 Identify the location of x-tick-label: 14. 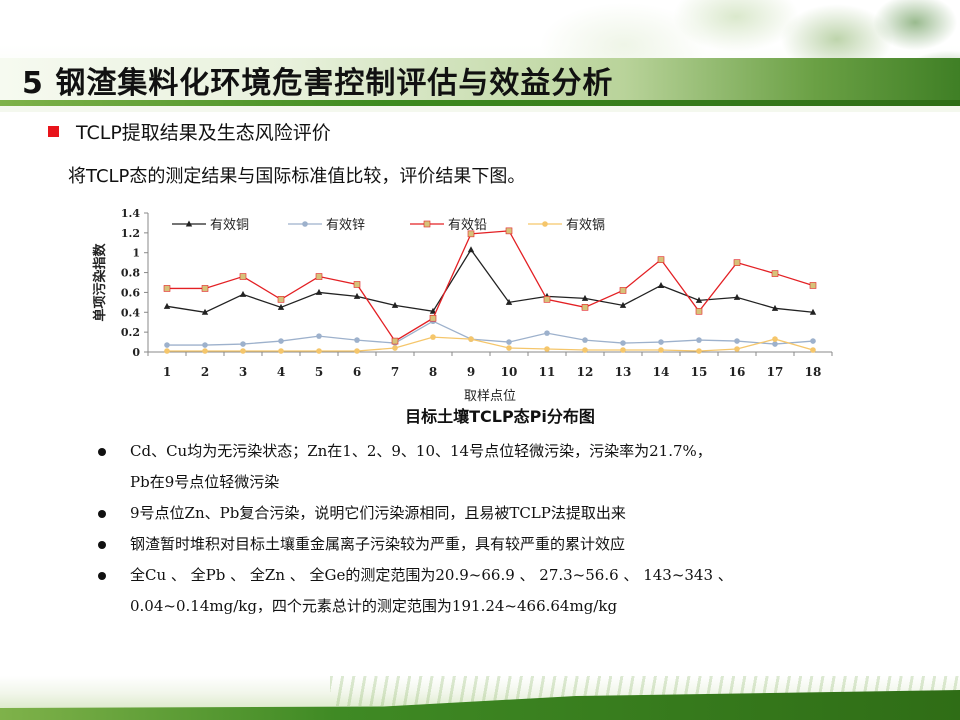
(661, 372).